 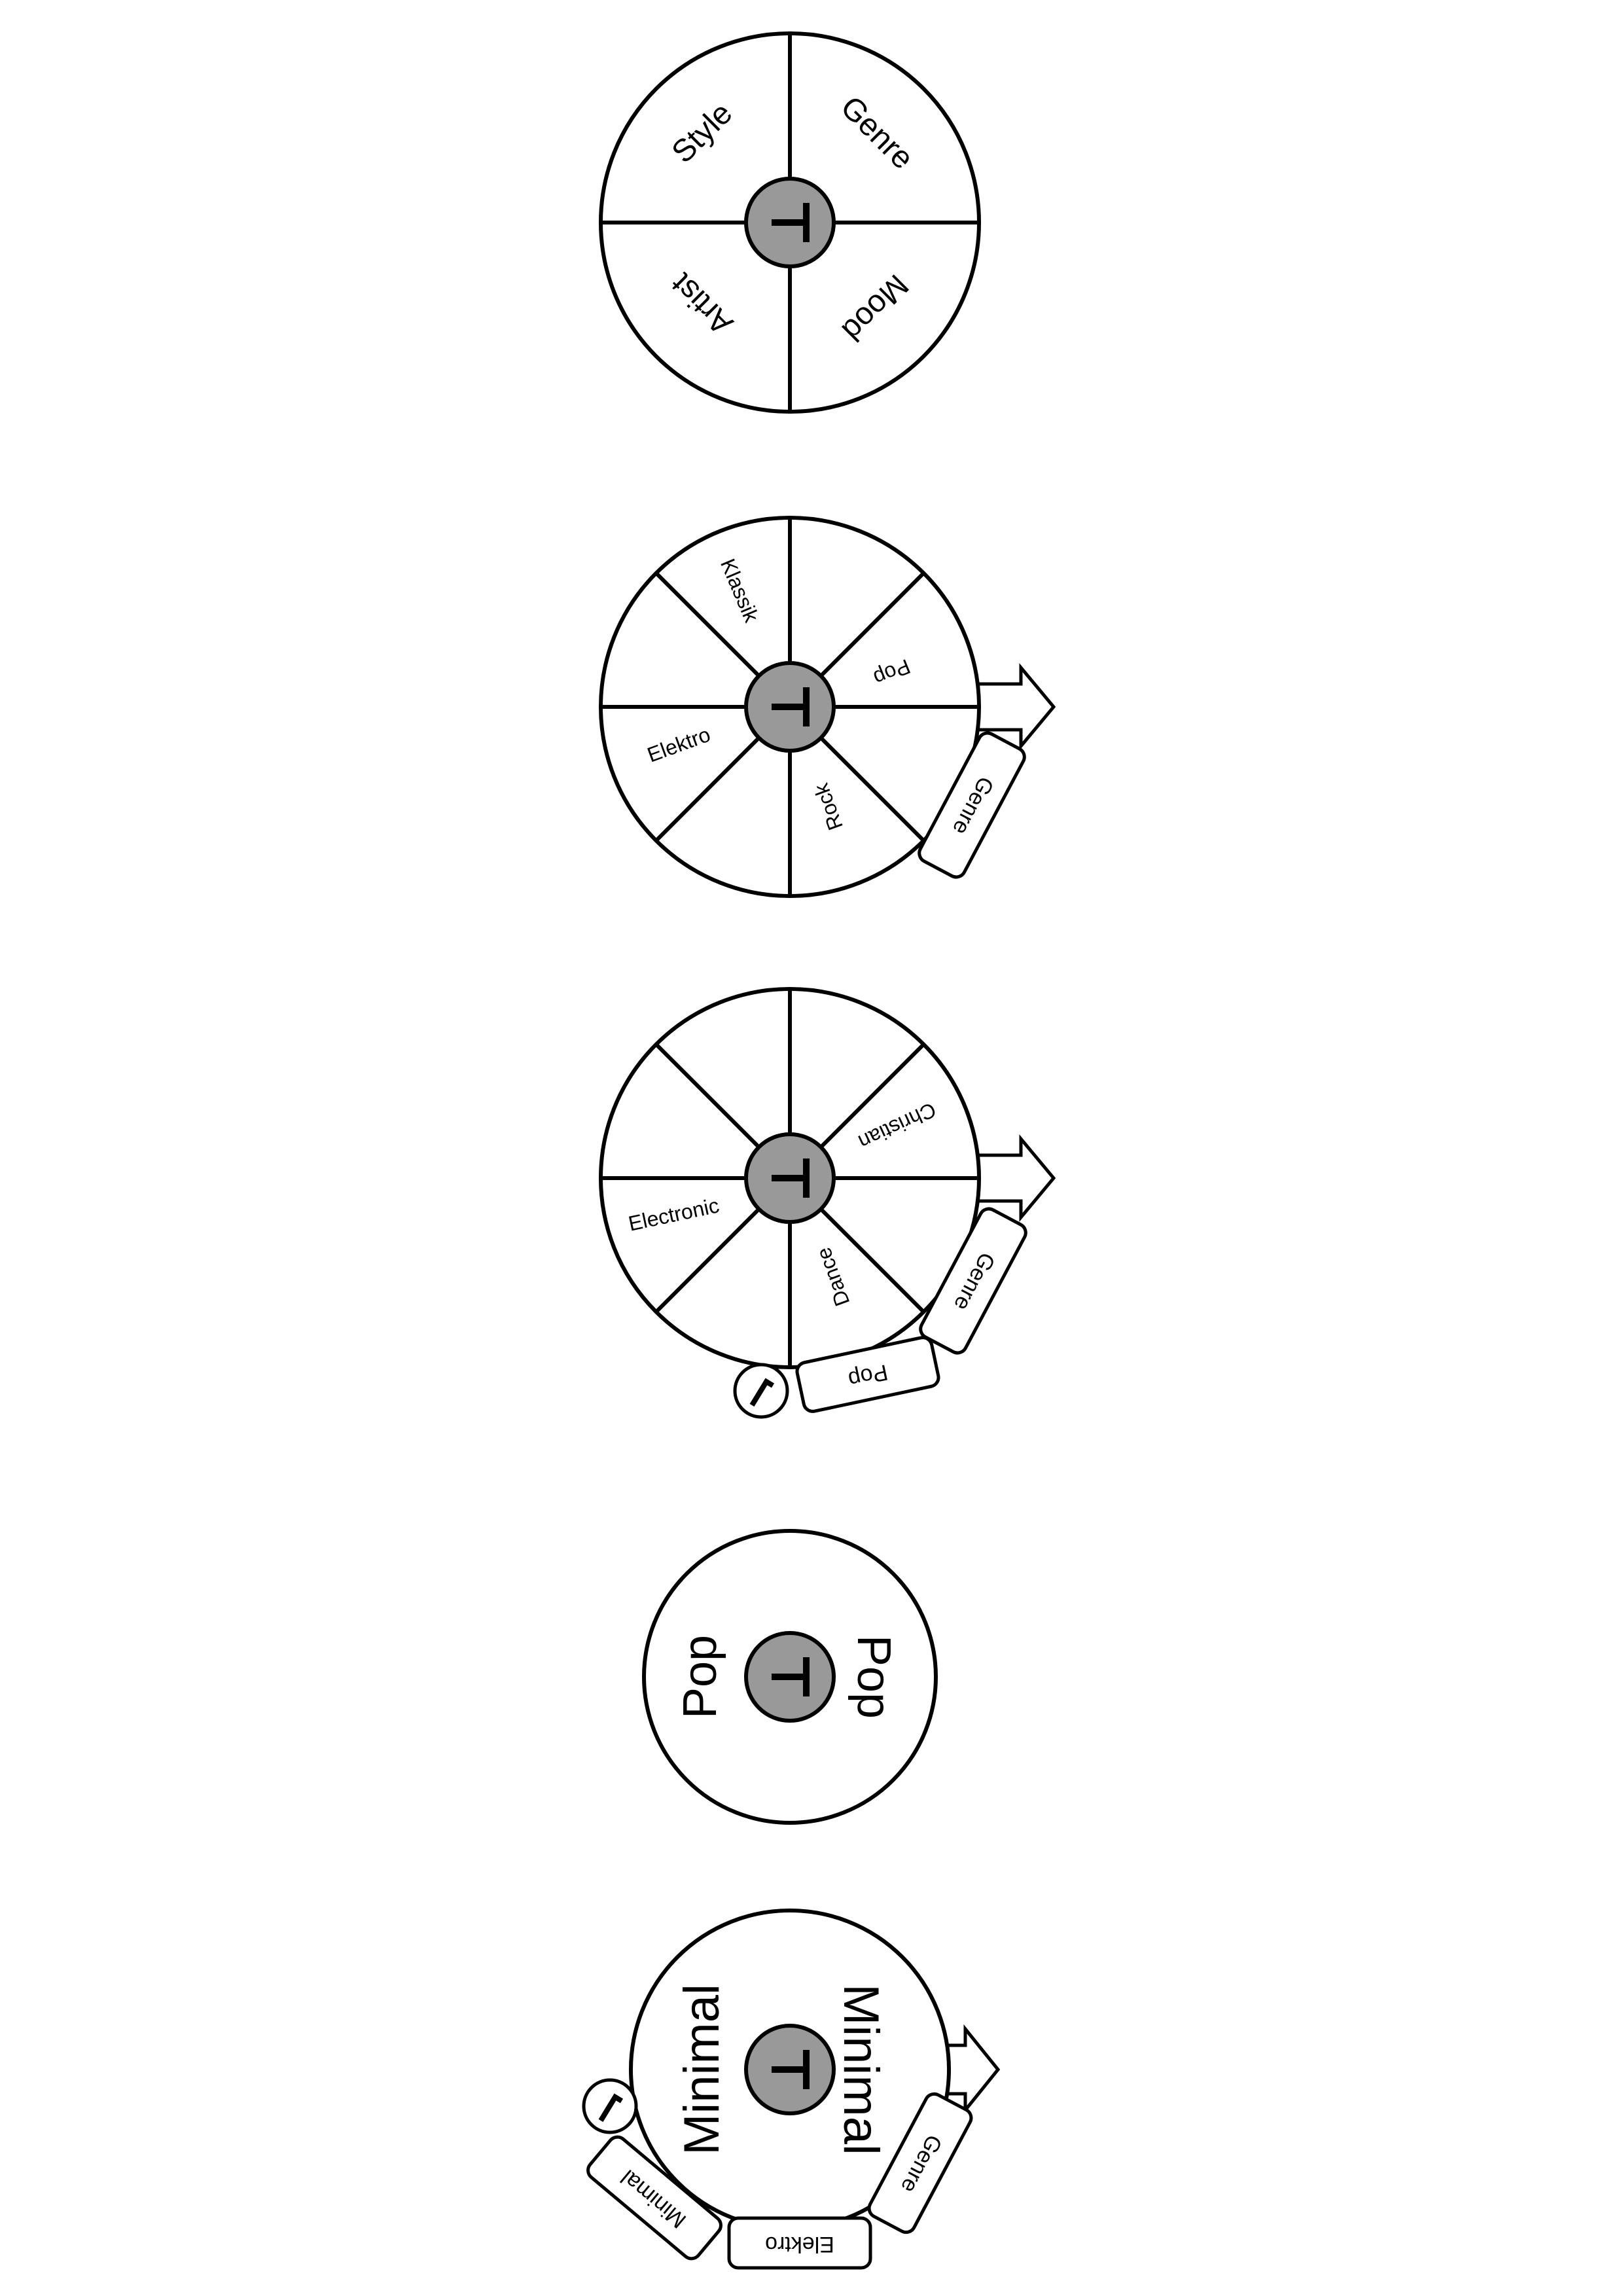 What do you see at coordinates (874, 1677) in the screenshot?
I see `wheel-4-label-right: Pop` at bounding box center [874, 1677].